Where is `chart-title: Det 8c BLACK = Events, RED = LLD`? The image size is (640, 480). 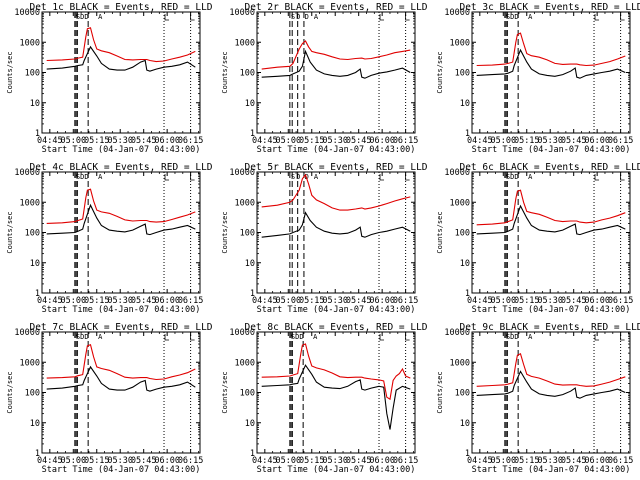 chart-title: Det 8c BLACK = Events, RED = LLD is located at coordinates (335, 327).